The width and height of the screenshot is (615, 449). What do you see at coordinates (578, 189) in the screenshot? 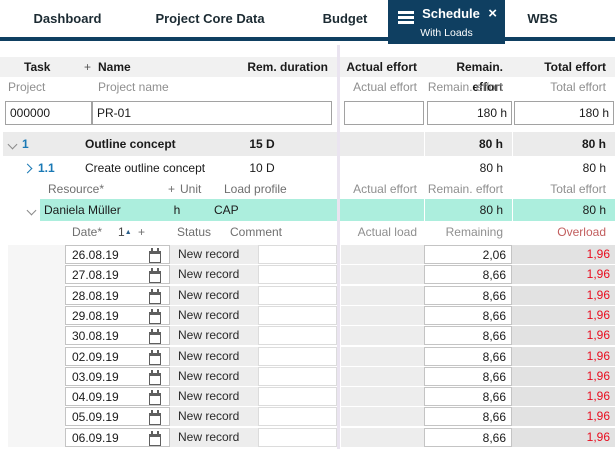
I see `col-total-effort: Total effort` at bounding box center [578, 189].